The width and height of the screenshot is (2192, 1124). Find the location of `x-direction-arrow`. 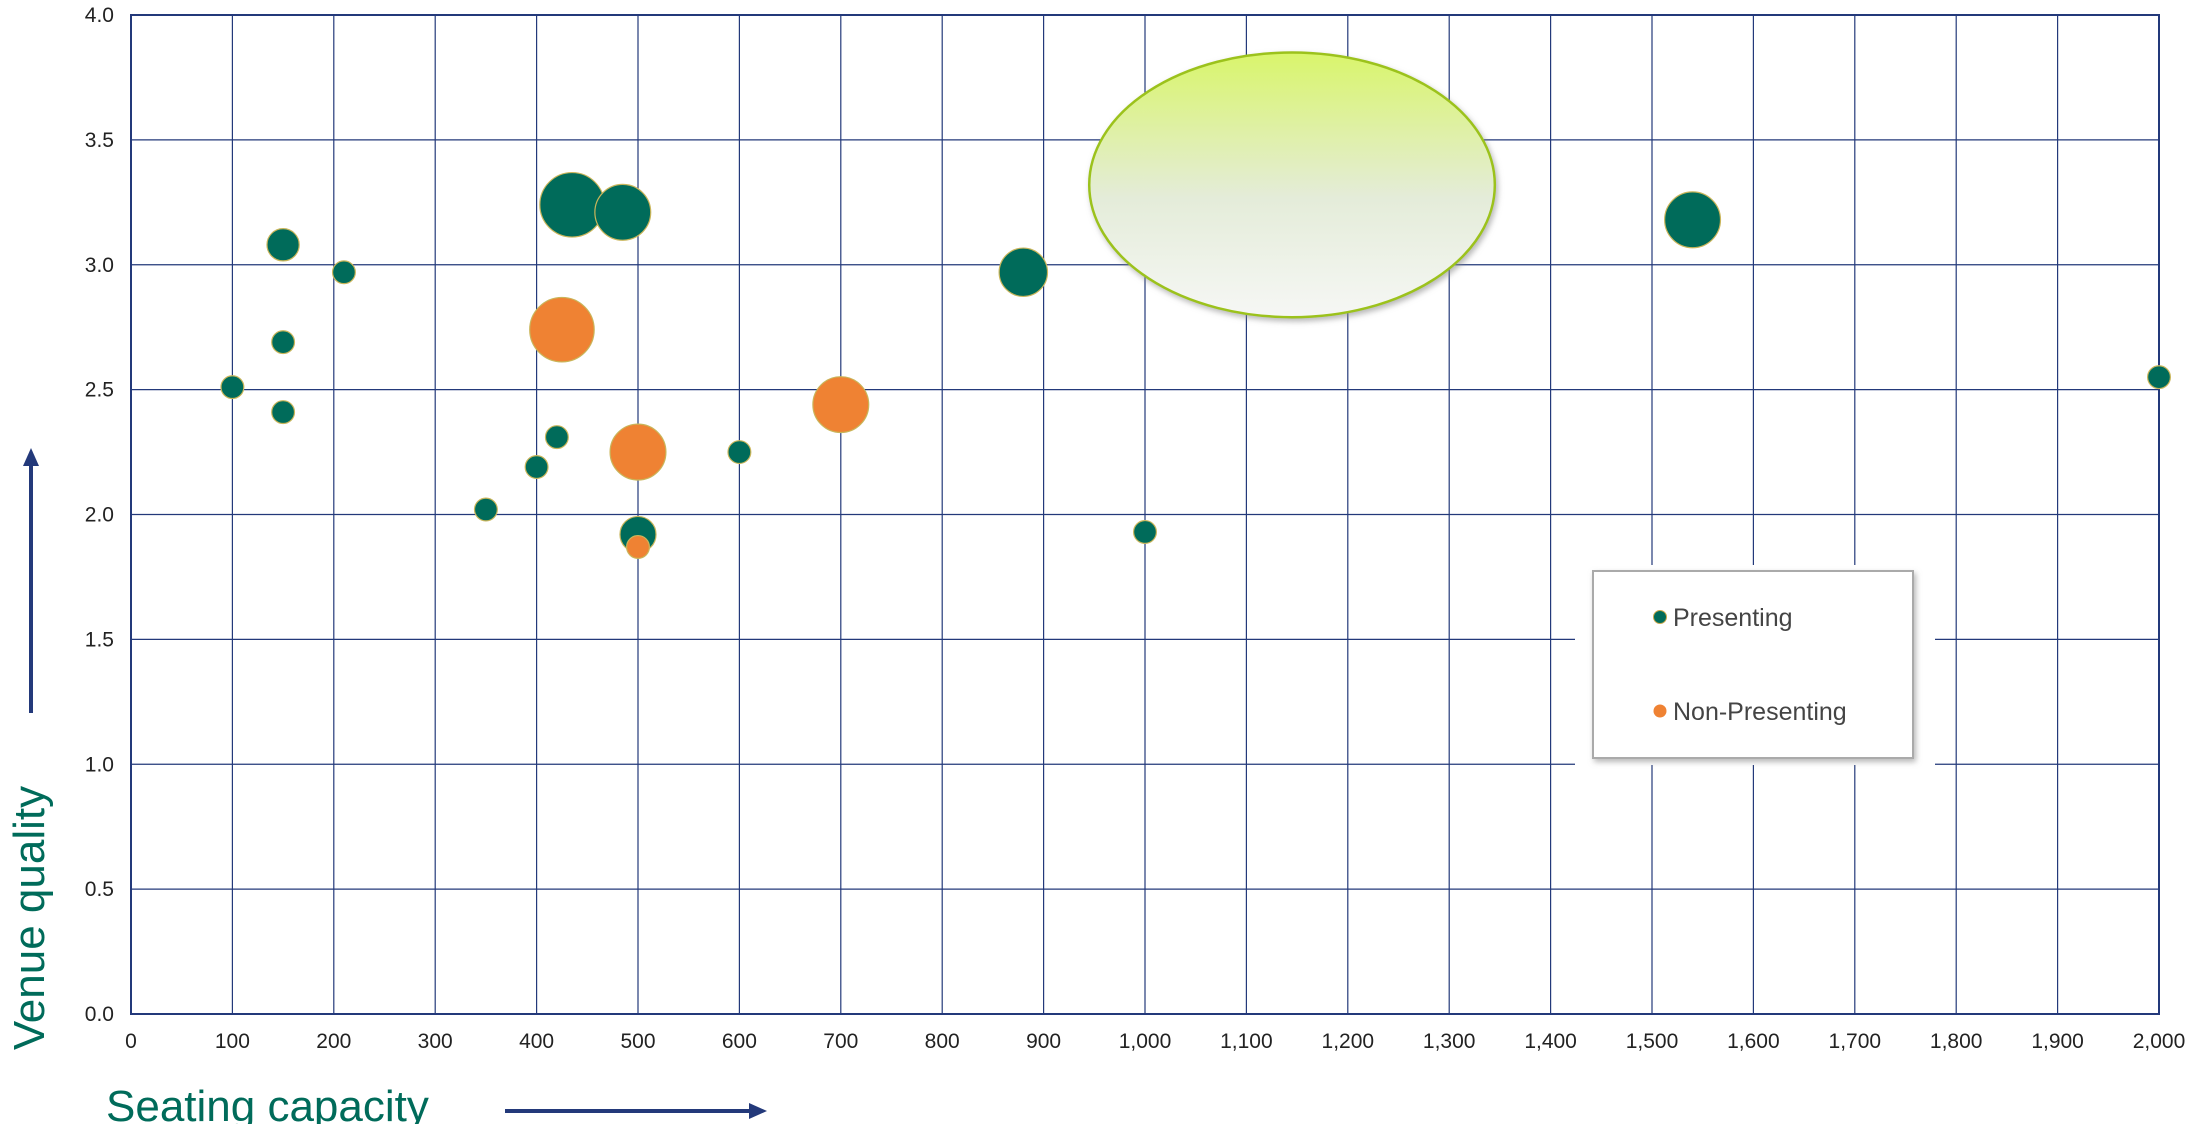

x-direction-arrow is located at coordinates (636, 1111).